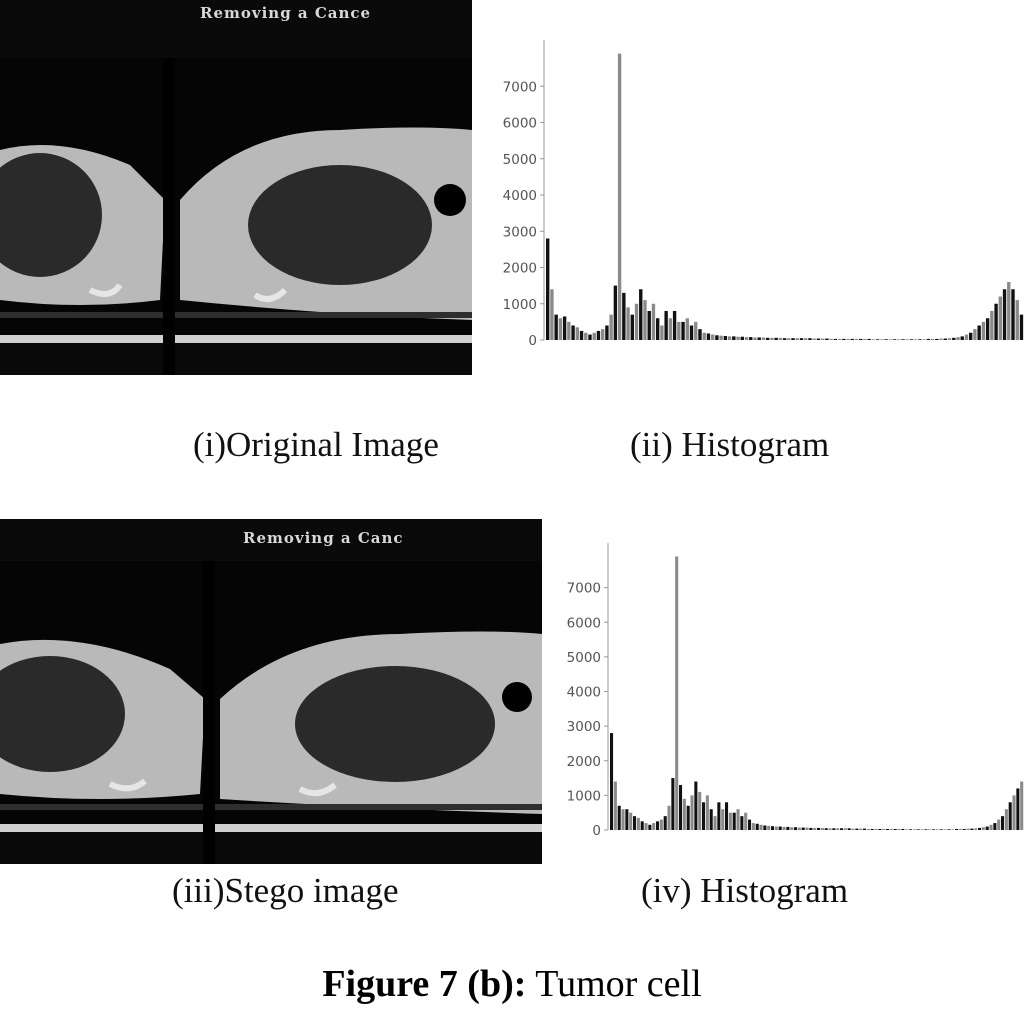 The width and height of the screenshot is (1024, 1024). What do you see at coordinates (520, 160) in the screenshot?
I see `y-tick-label: 5000` at bounding box center [520, 160].